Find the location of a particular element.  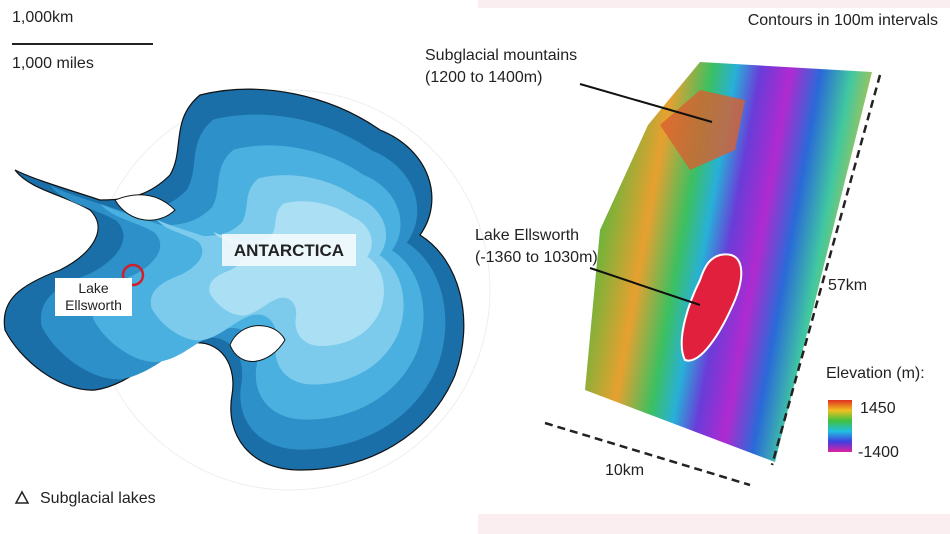

lake-label-wrap: Lake Ellsworth is located at coordinates (93, 296).